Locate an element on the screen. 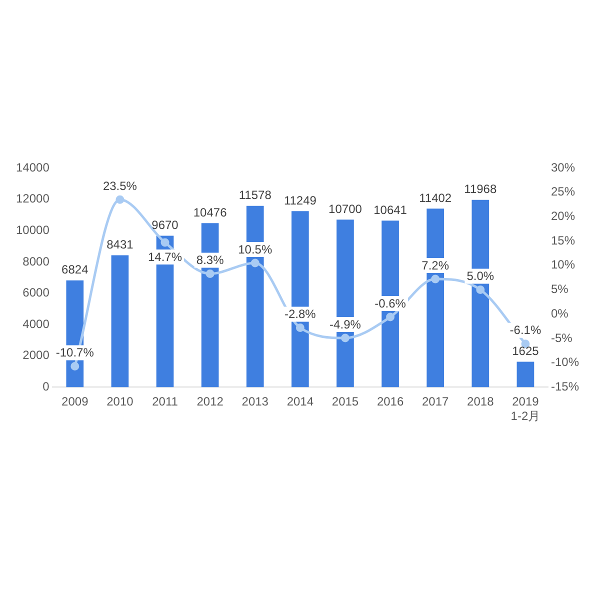 The image size is (600, 600). x-tick-label: 2019 1-2月 is located at coordinates (525, 409).